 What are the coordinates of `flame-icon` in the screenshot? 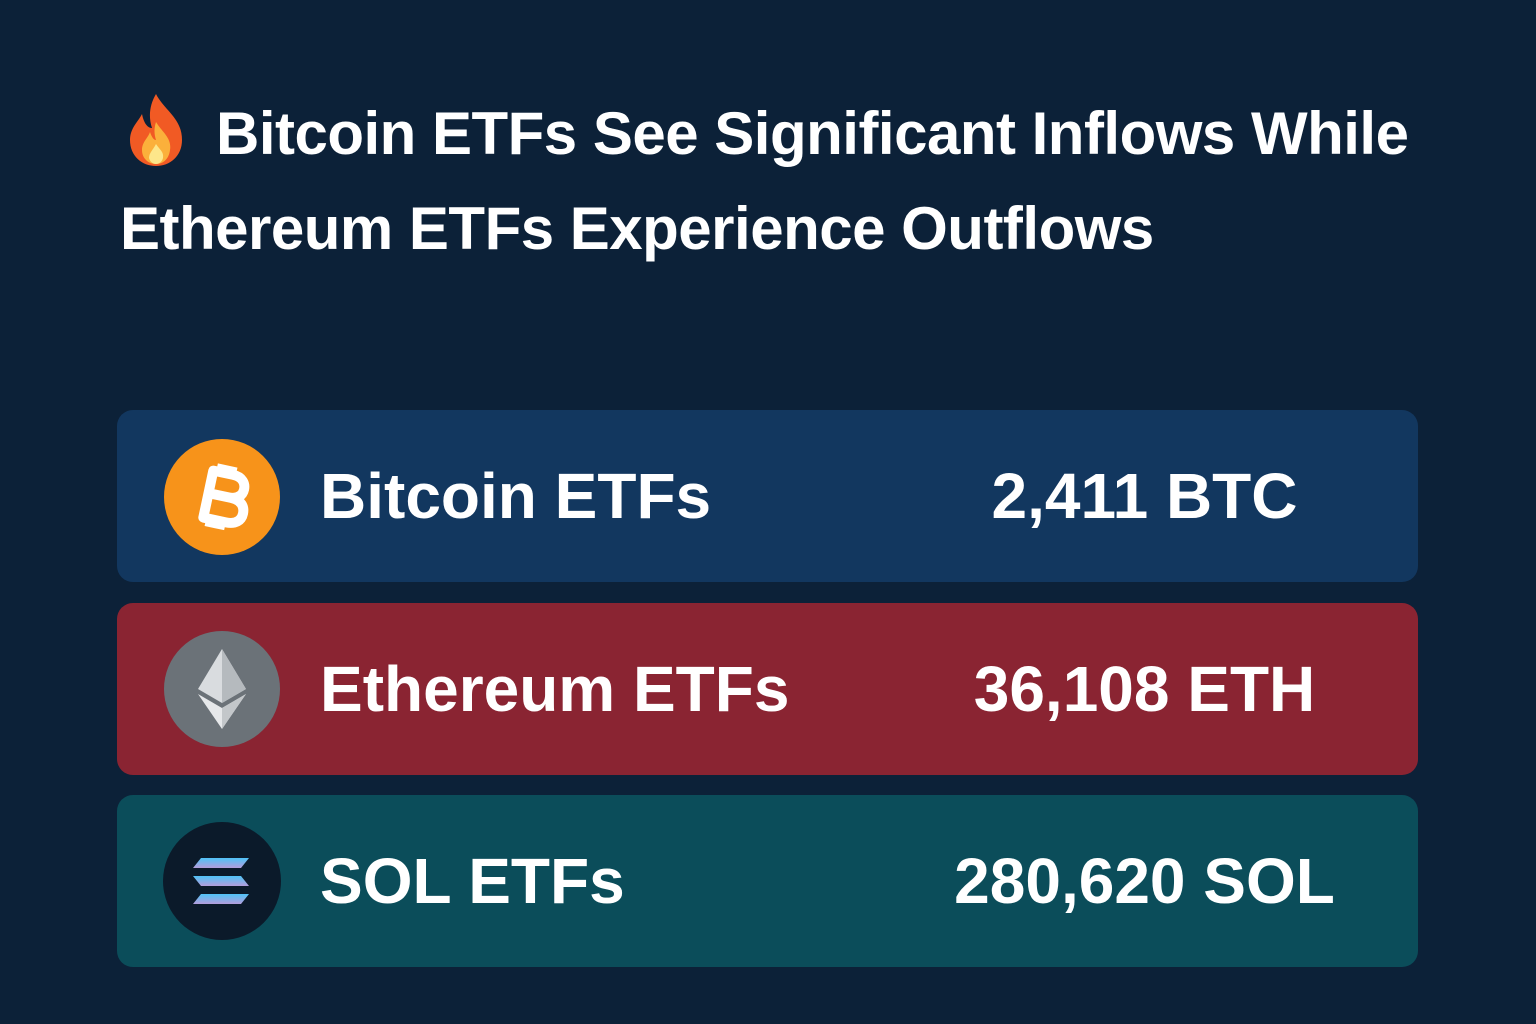 It's located at (156, 130).